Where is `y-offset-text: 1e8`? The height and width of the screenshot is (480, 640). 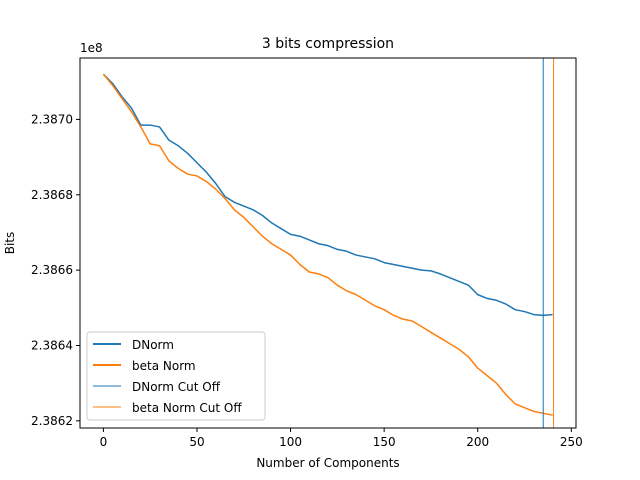 y-offset-text: 1e8 is located at coordinates (91, 48).